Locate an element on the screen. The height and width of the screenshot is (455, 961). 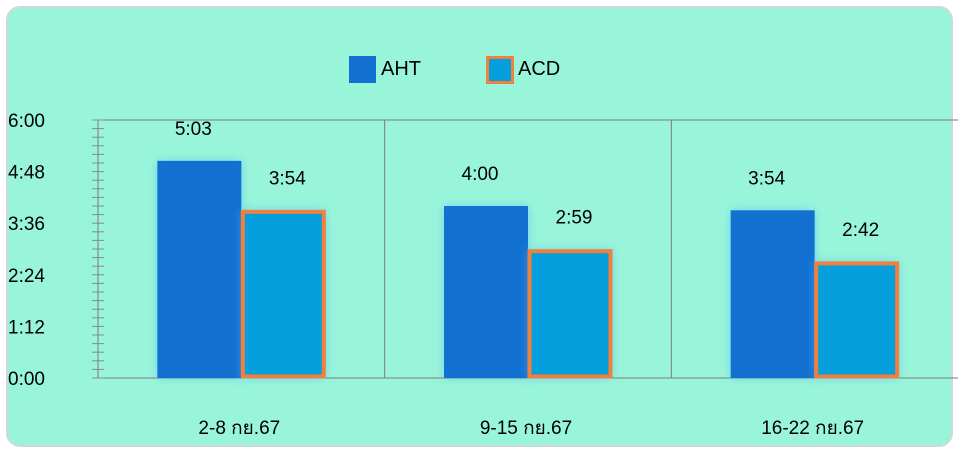
legend-label-aht: AHT is located at coordinates (401, 69).